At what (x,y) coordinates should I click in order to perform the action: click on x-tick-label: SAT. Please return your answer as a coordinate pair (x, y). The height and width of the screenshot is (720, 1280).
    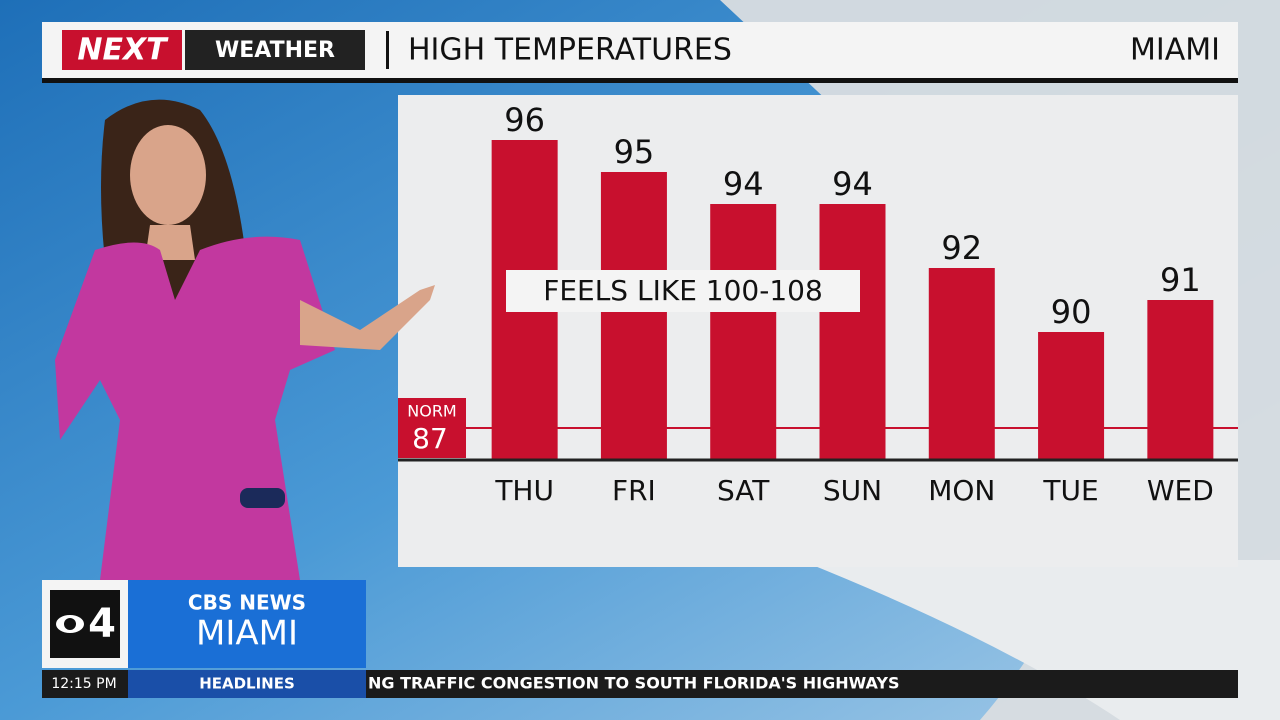
    Looking at the image, I should click on (743, 490).